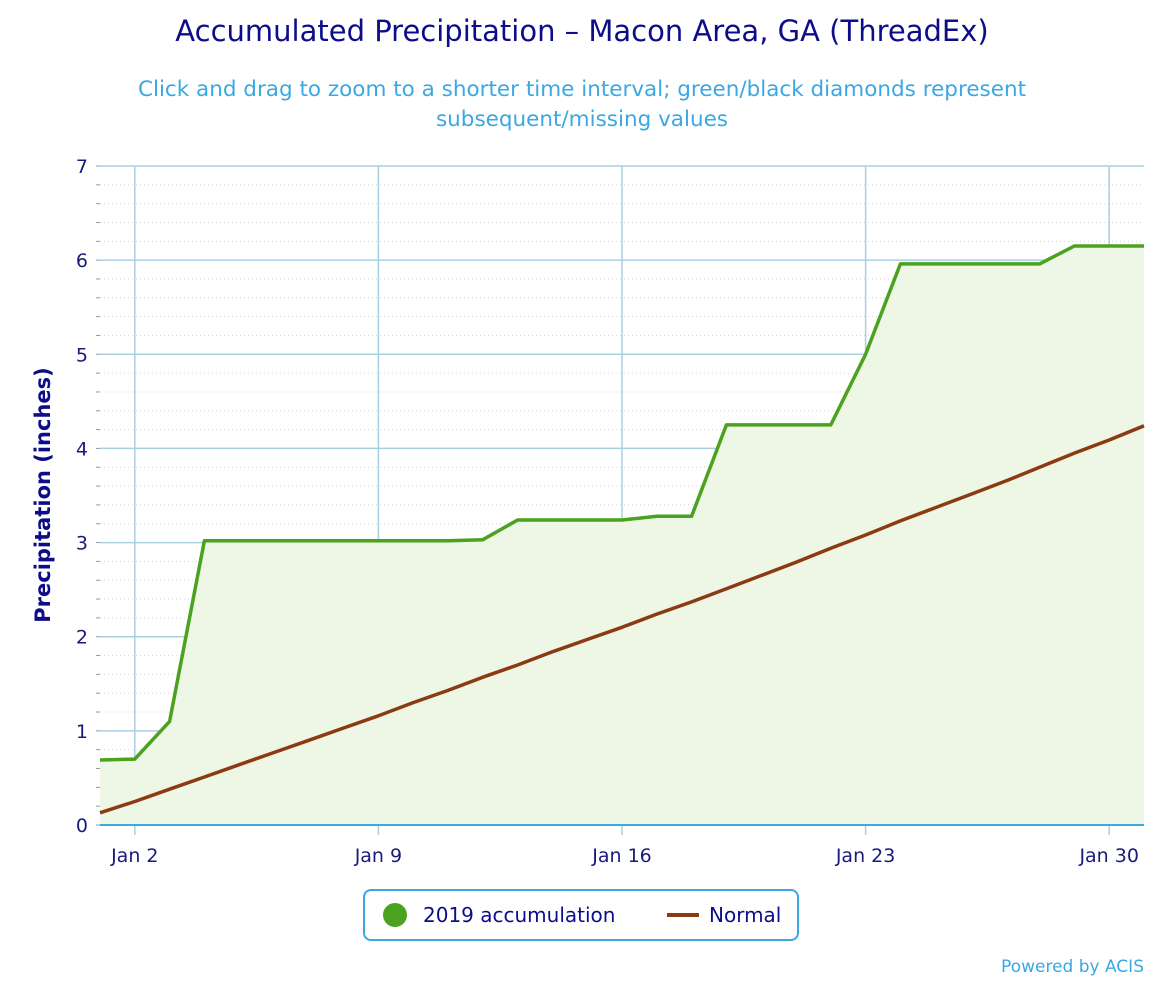 This screenshot has height=984, width=1164. Describe the element at coordinates (82, 544) in the screenshot. I see `y-tick-label: 3` at that location.